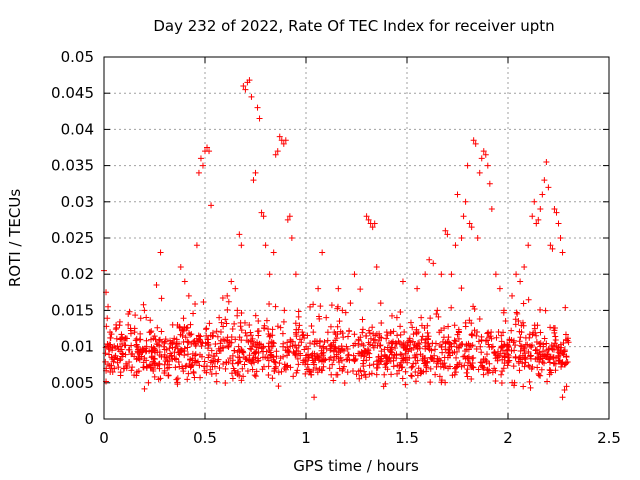  Describe the element at coordinates (77, 274) in the screenshot. I see `y-tick-label: 0.02` at that location.